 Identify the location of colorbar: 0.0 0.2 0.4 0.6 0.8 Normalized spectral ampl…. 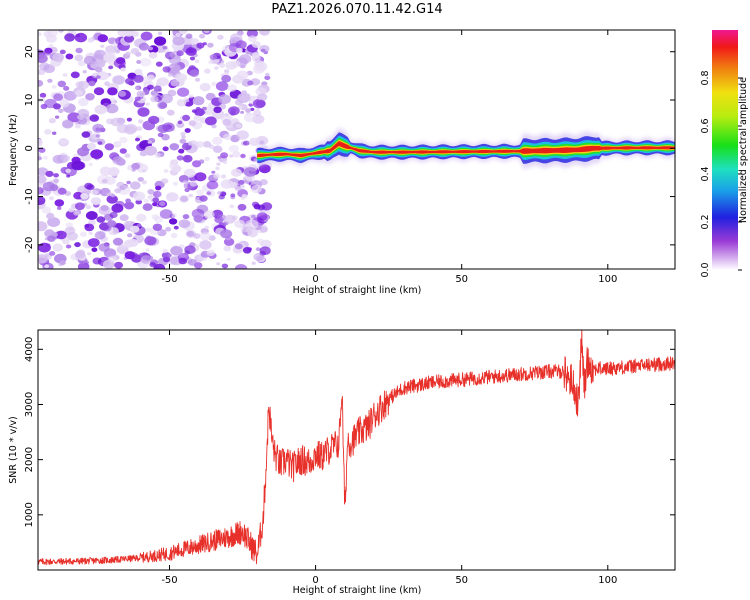
(724, 154).